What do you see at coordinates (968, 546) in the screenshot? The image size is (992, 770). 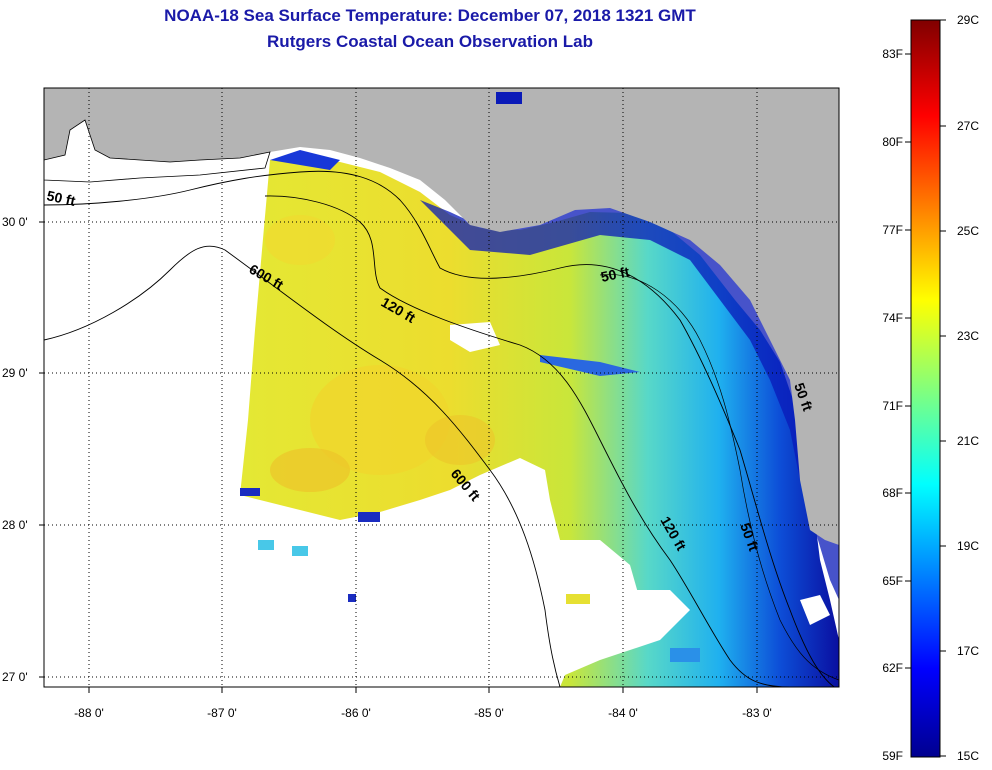 I see `colorbar-c-label: 19C` at bounding box center [968, 546].